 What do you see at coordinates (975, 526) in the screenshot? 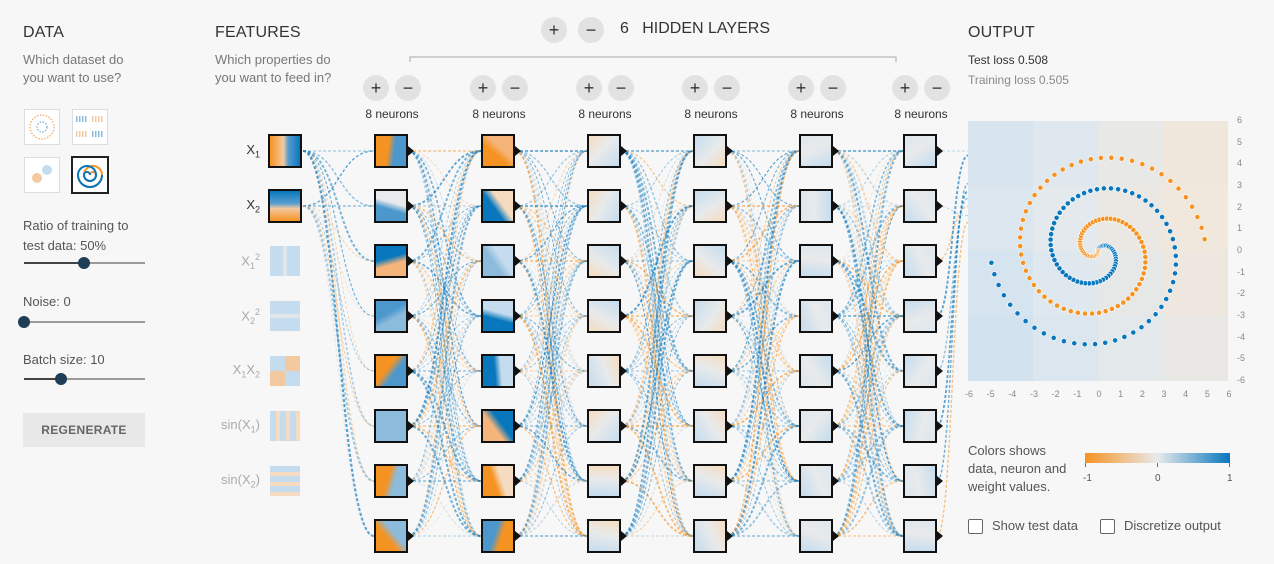
I see `show-test-data-checkbox` at bounding box center [975, 526].